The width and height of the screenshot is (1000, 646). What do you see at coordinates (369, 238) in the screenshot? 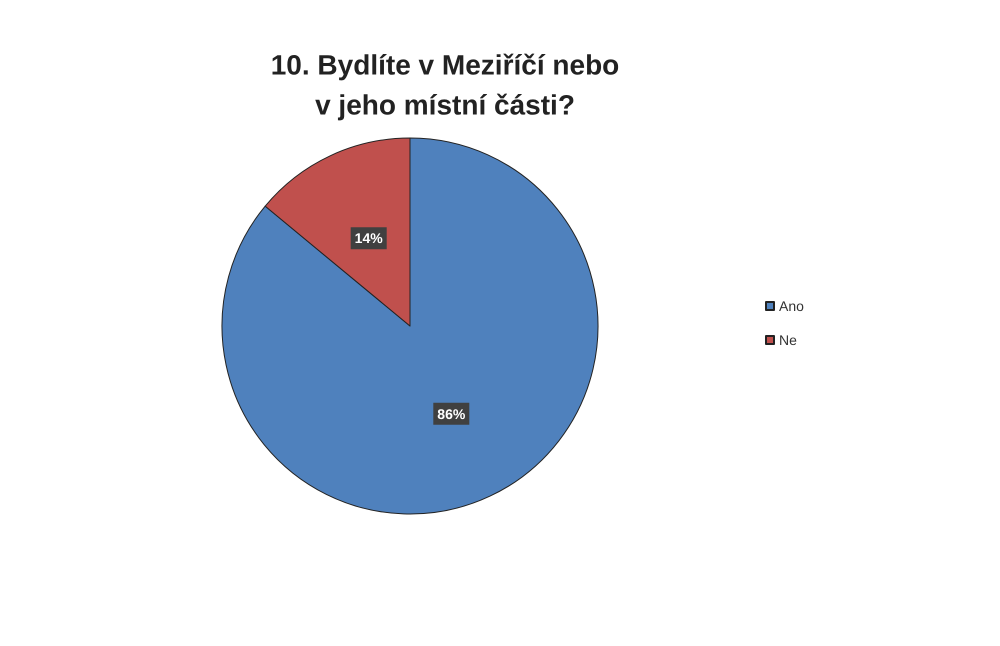
I see `data-label: 14%` at bounding box center [369, 238].